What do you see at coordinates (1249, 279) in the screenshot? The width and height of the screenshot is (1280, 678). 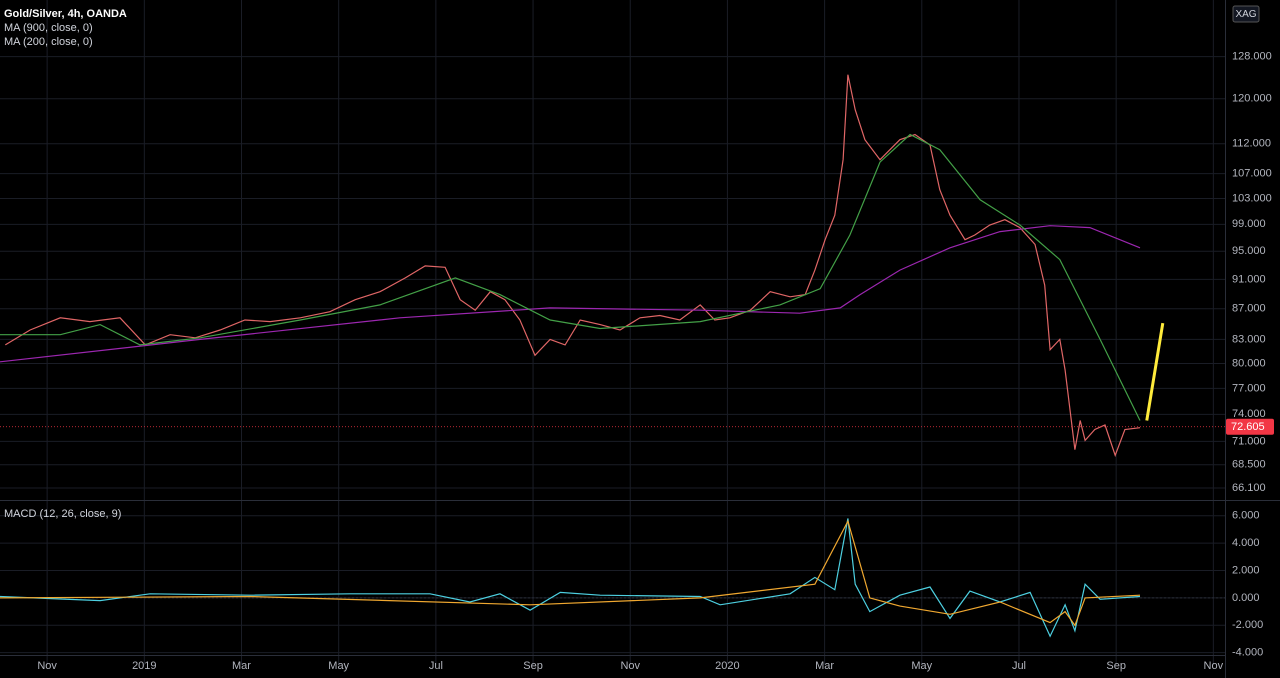 I see `y-tick-label: 91.000` at bounding box center [1249, 279].